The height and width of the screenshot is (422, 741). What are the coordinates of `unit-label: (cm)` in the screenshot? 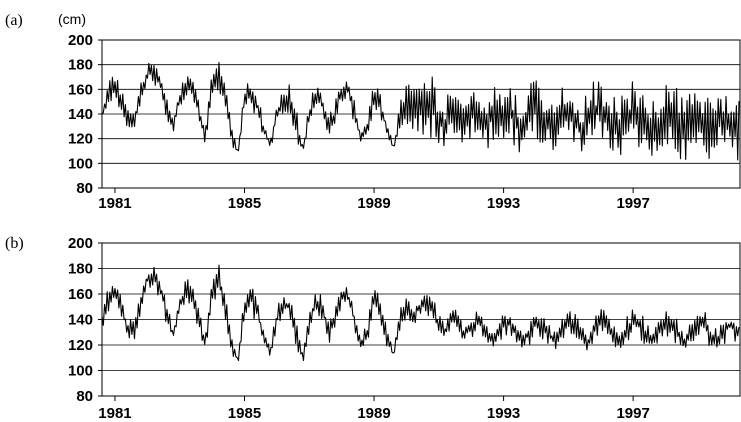 It's located at (72, 19).